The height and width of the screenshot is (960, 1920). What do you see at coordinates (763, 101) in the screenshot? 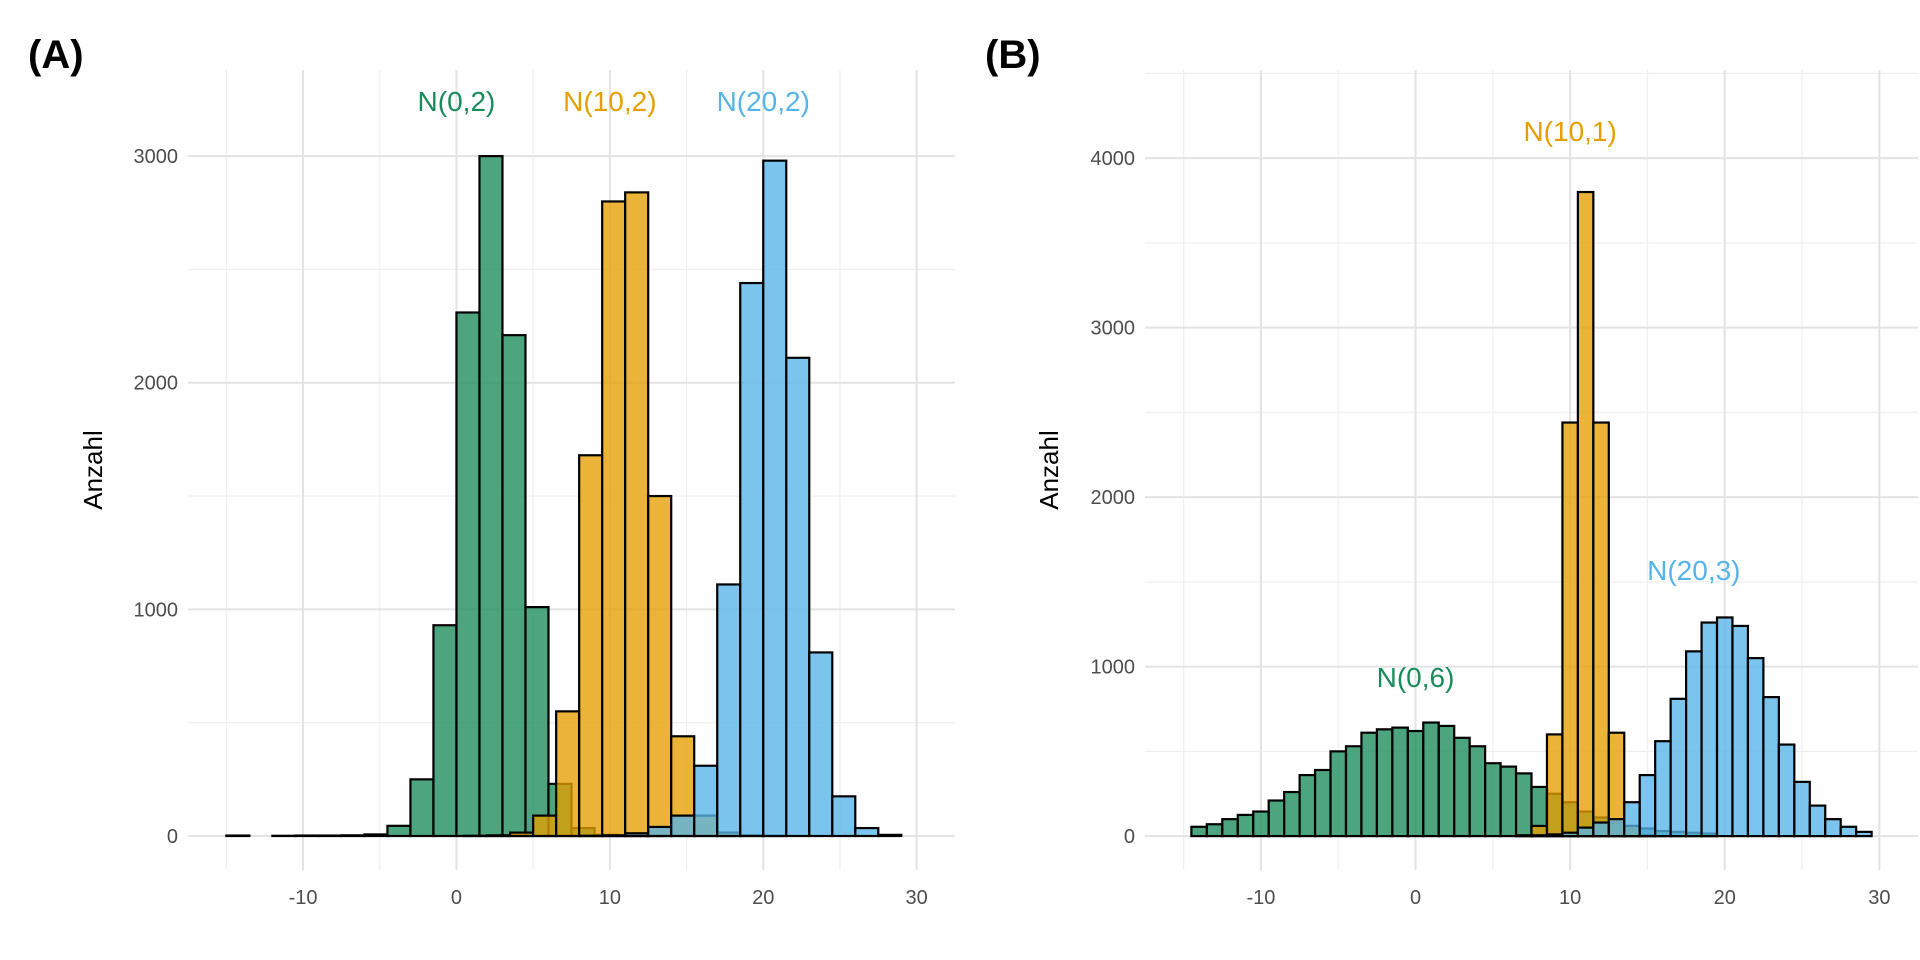
I see `series-annotation-blue: N(20,2)` at bounding box center [763, 101].